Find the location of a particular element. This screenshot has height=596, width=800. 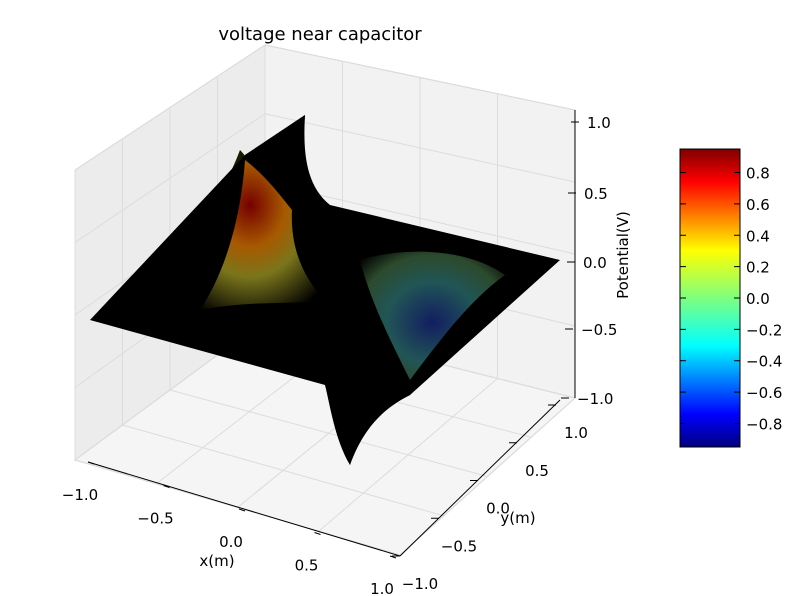

y-tick-label: 1.0 is located at coordinates (576, 433).